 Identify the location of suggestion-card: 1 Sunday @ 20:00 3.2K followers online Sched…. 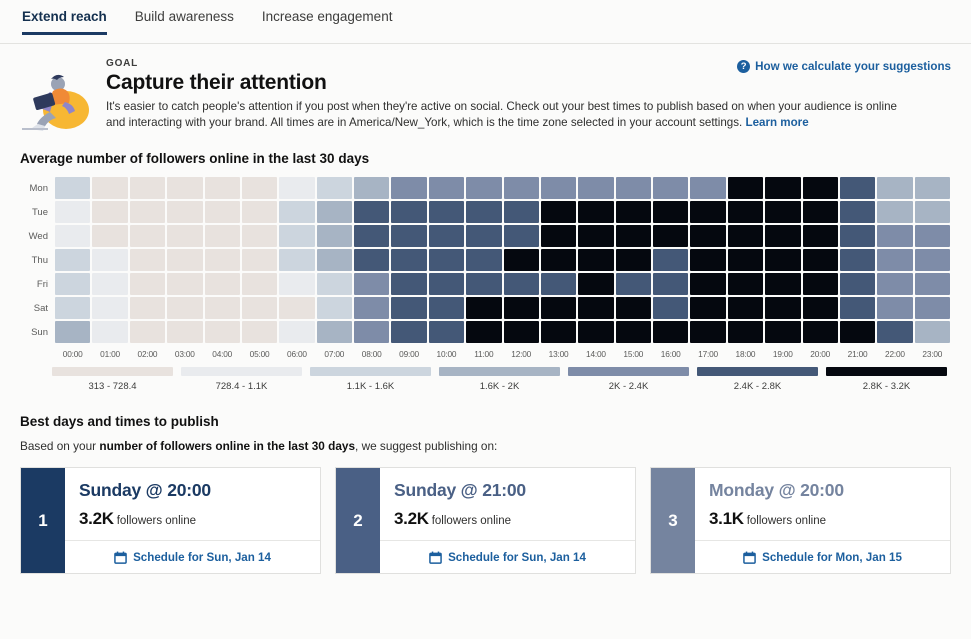
(170, 520).